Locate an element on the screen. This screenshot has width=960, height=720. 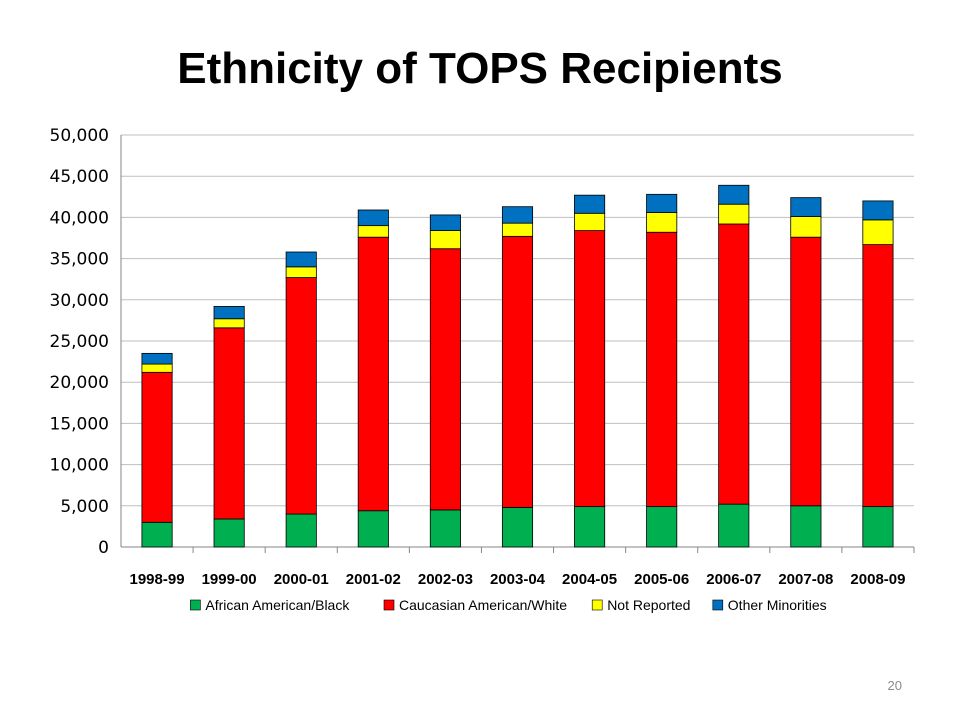
x-tick-label: 2002-03 is located at coordinates (445, 579).